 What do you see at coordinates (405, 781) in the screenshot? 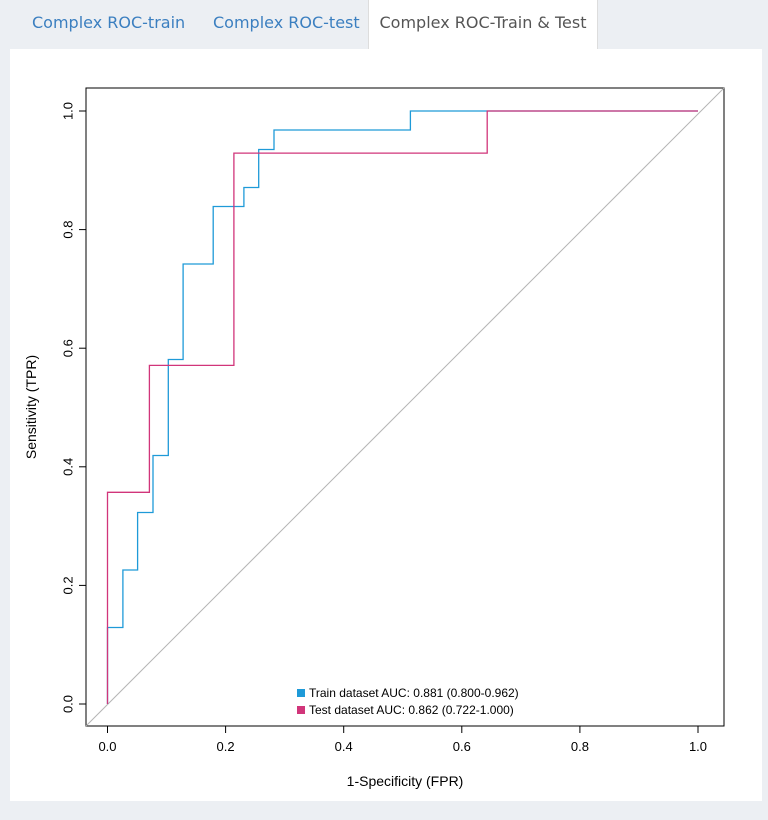
I see `x-axis-title: 1-Specificity (FPR)` at bounding box center [405, 781].